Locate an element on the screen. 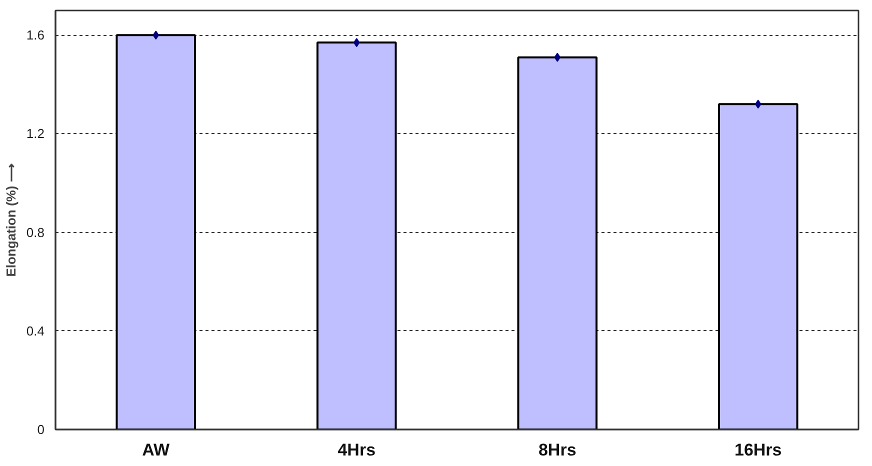  y-tick-label: 1.6 is located at coordinates (35, 35).